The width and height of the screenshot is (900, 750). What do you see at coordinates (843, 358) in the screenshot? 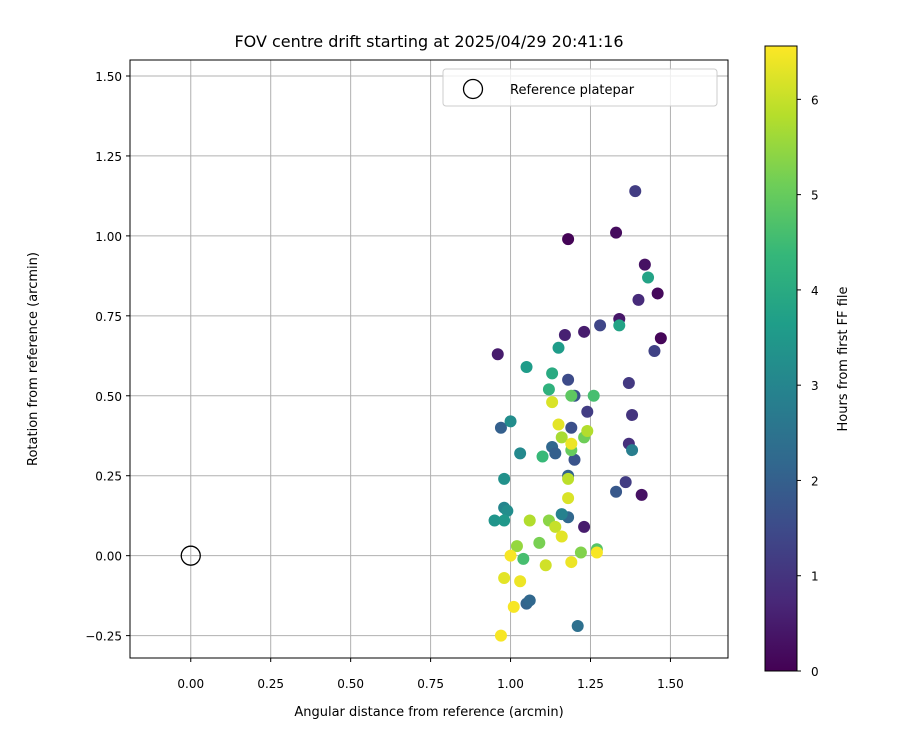
I see `colorbar-label: Hours from first FF file` at bounding box center [843, 358].